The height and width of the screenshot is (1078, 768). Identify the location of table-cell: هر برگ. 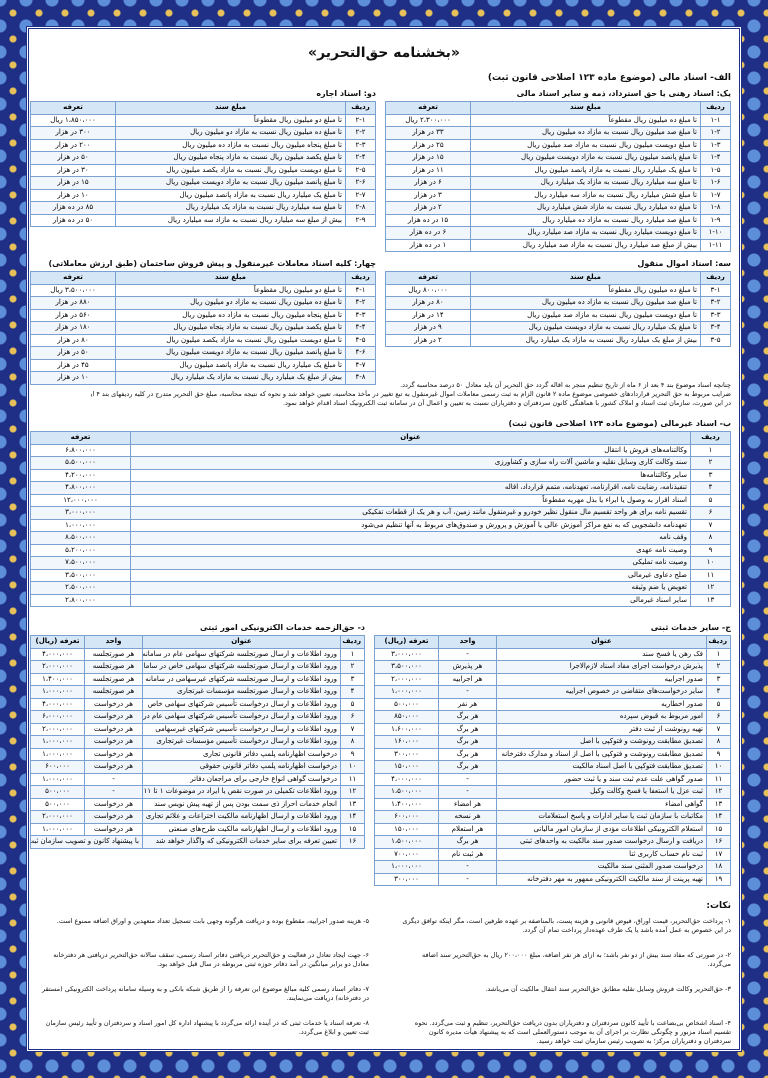
(467, 767).